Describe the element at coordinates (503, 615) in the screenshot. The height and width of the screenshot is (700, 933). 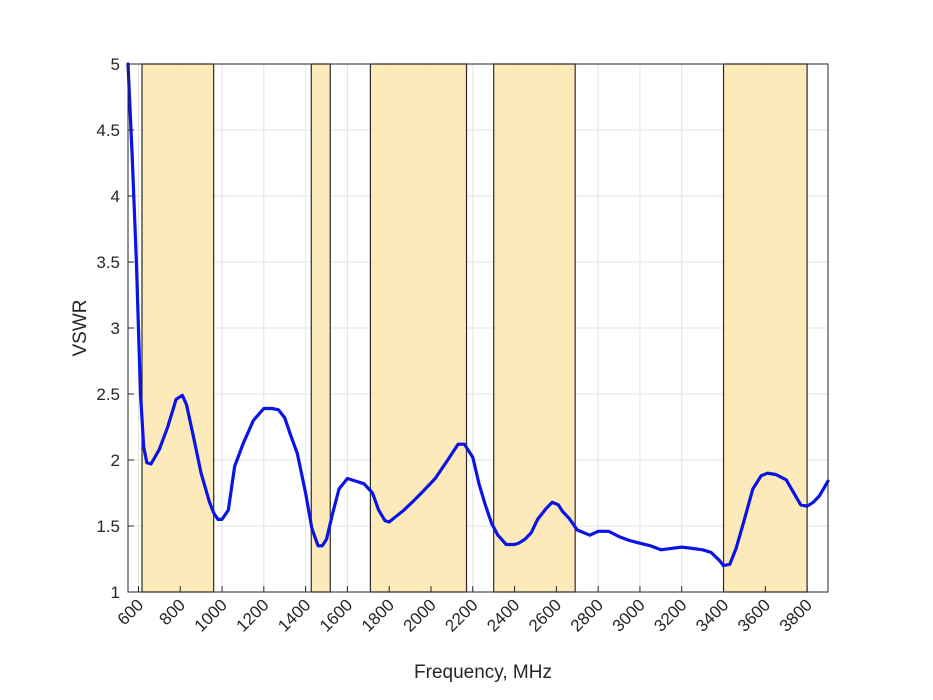
I see `x-tick-label: 2400` at that location.